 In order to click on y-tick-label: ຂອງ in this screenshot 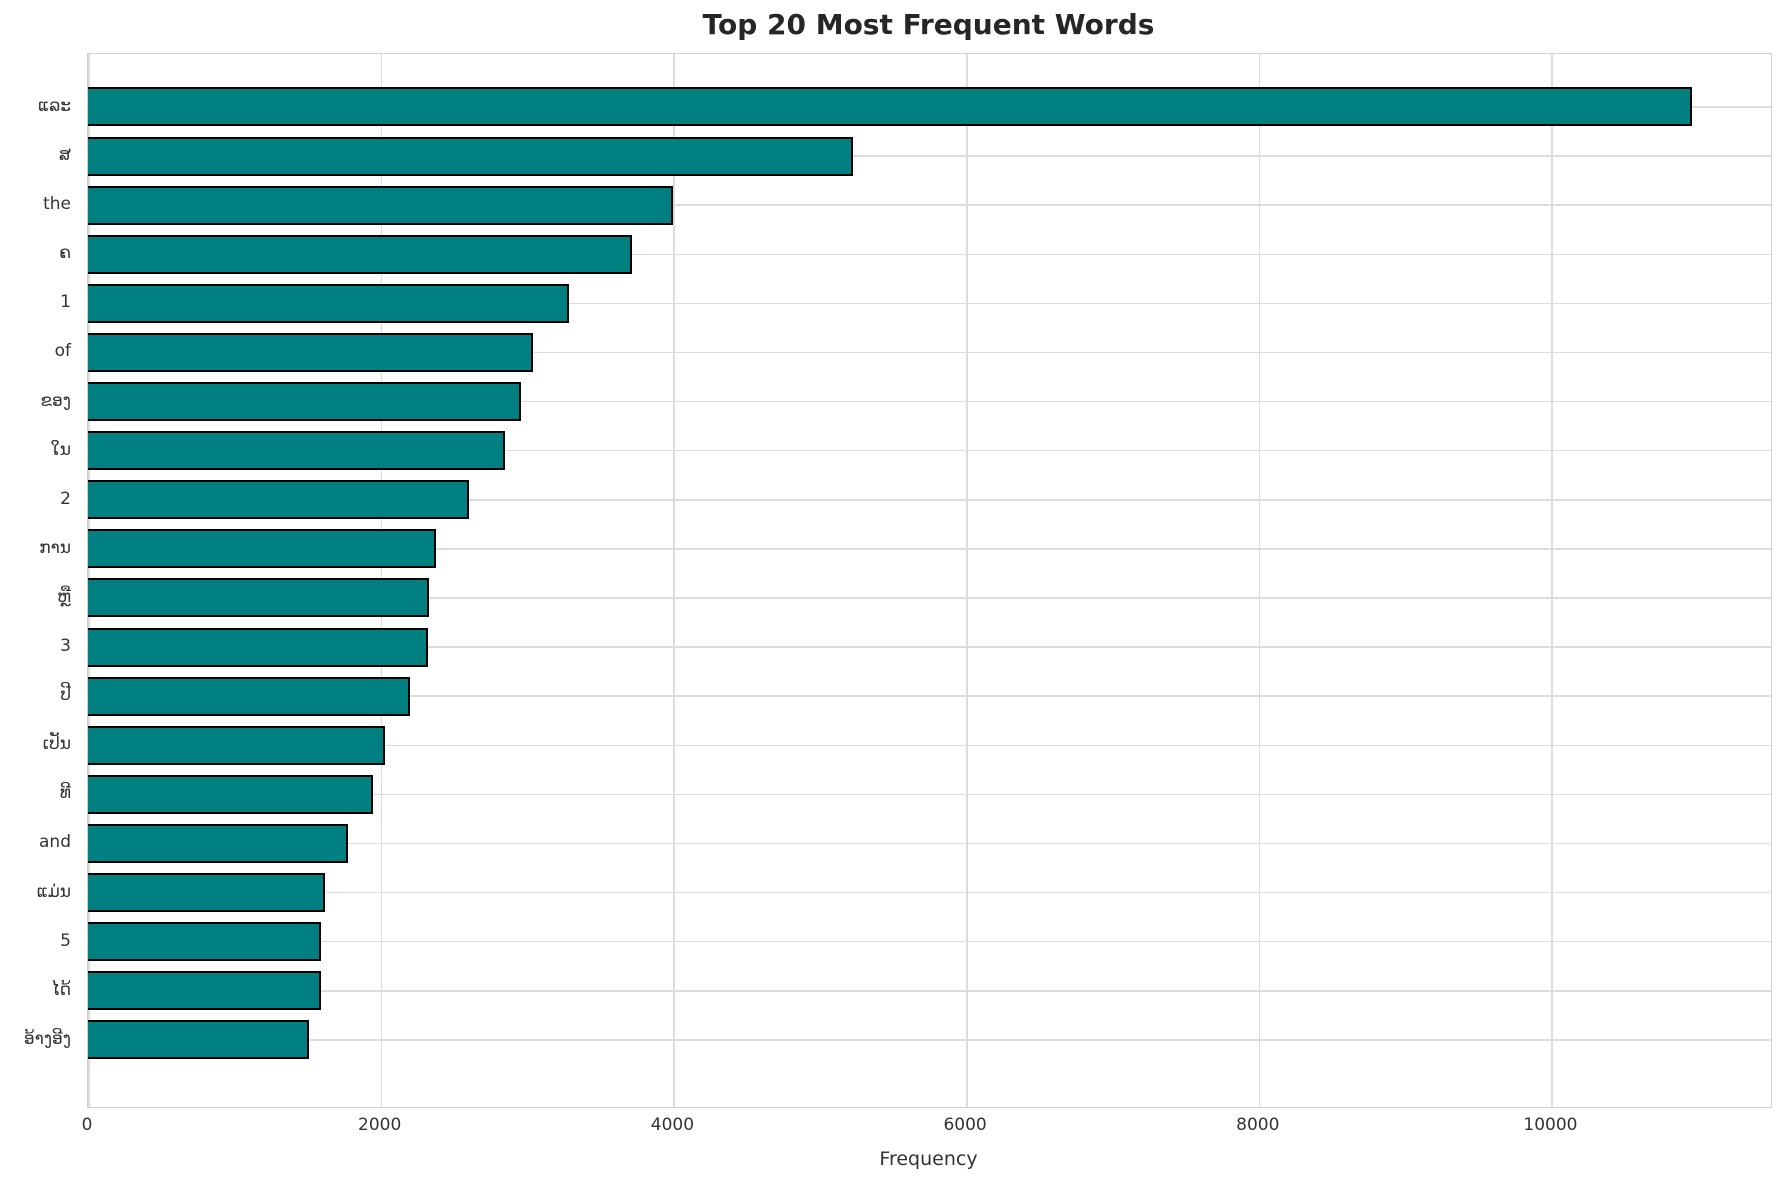, I will do `click(55, 400)`.